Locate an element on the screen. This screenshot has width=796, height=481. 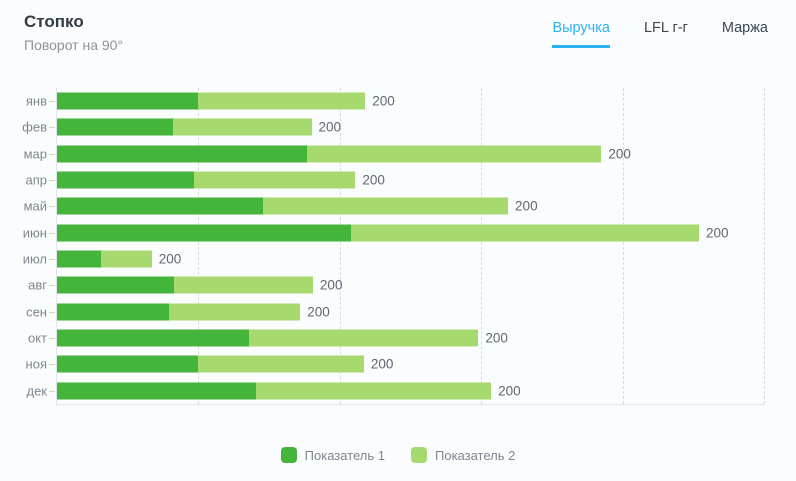
category-label: фев is located at coordinates (34, 127).